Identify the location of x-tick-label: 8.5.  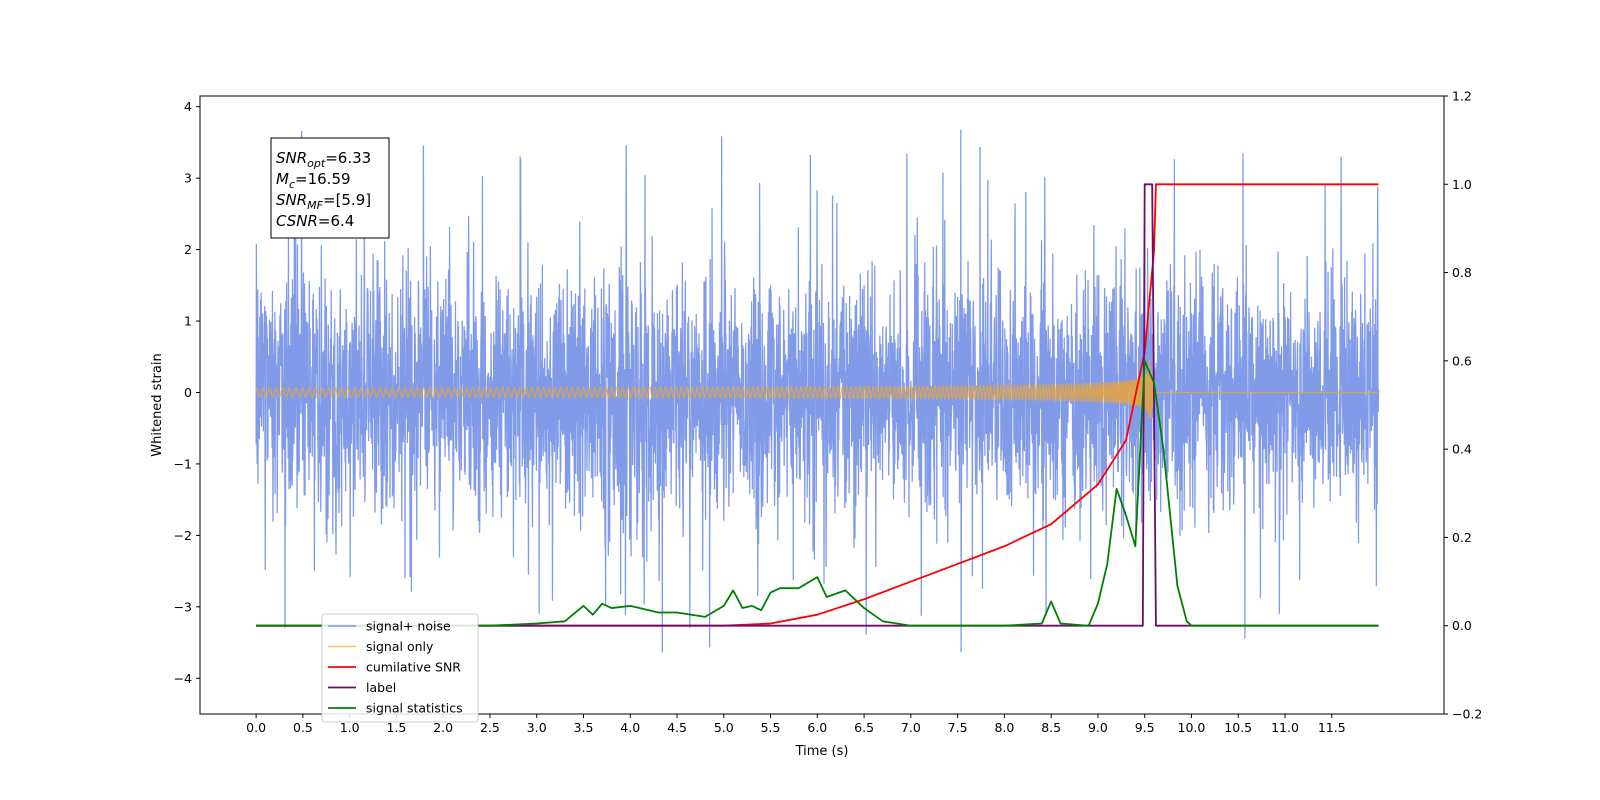
(1051, 727).